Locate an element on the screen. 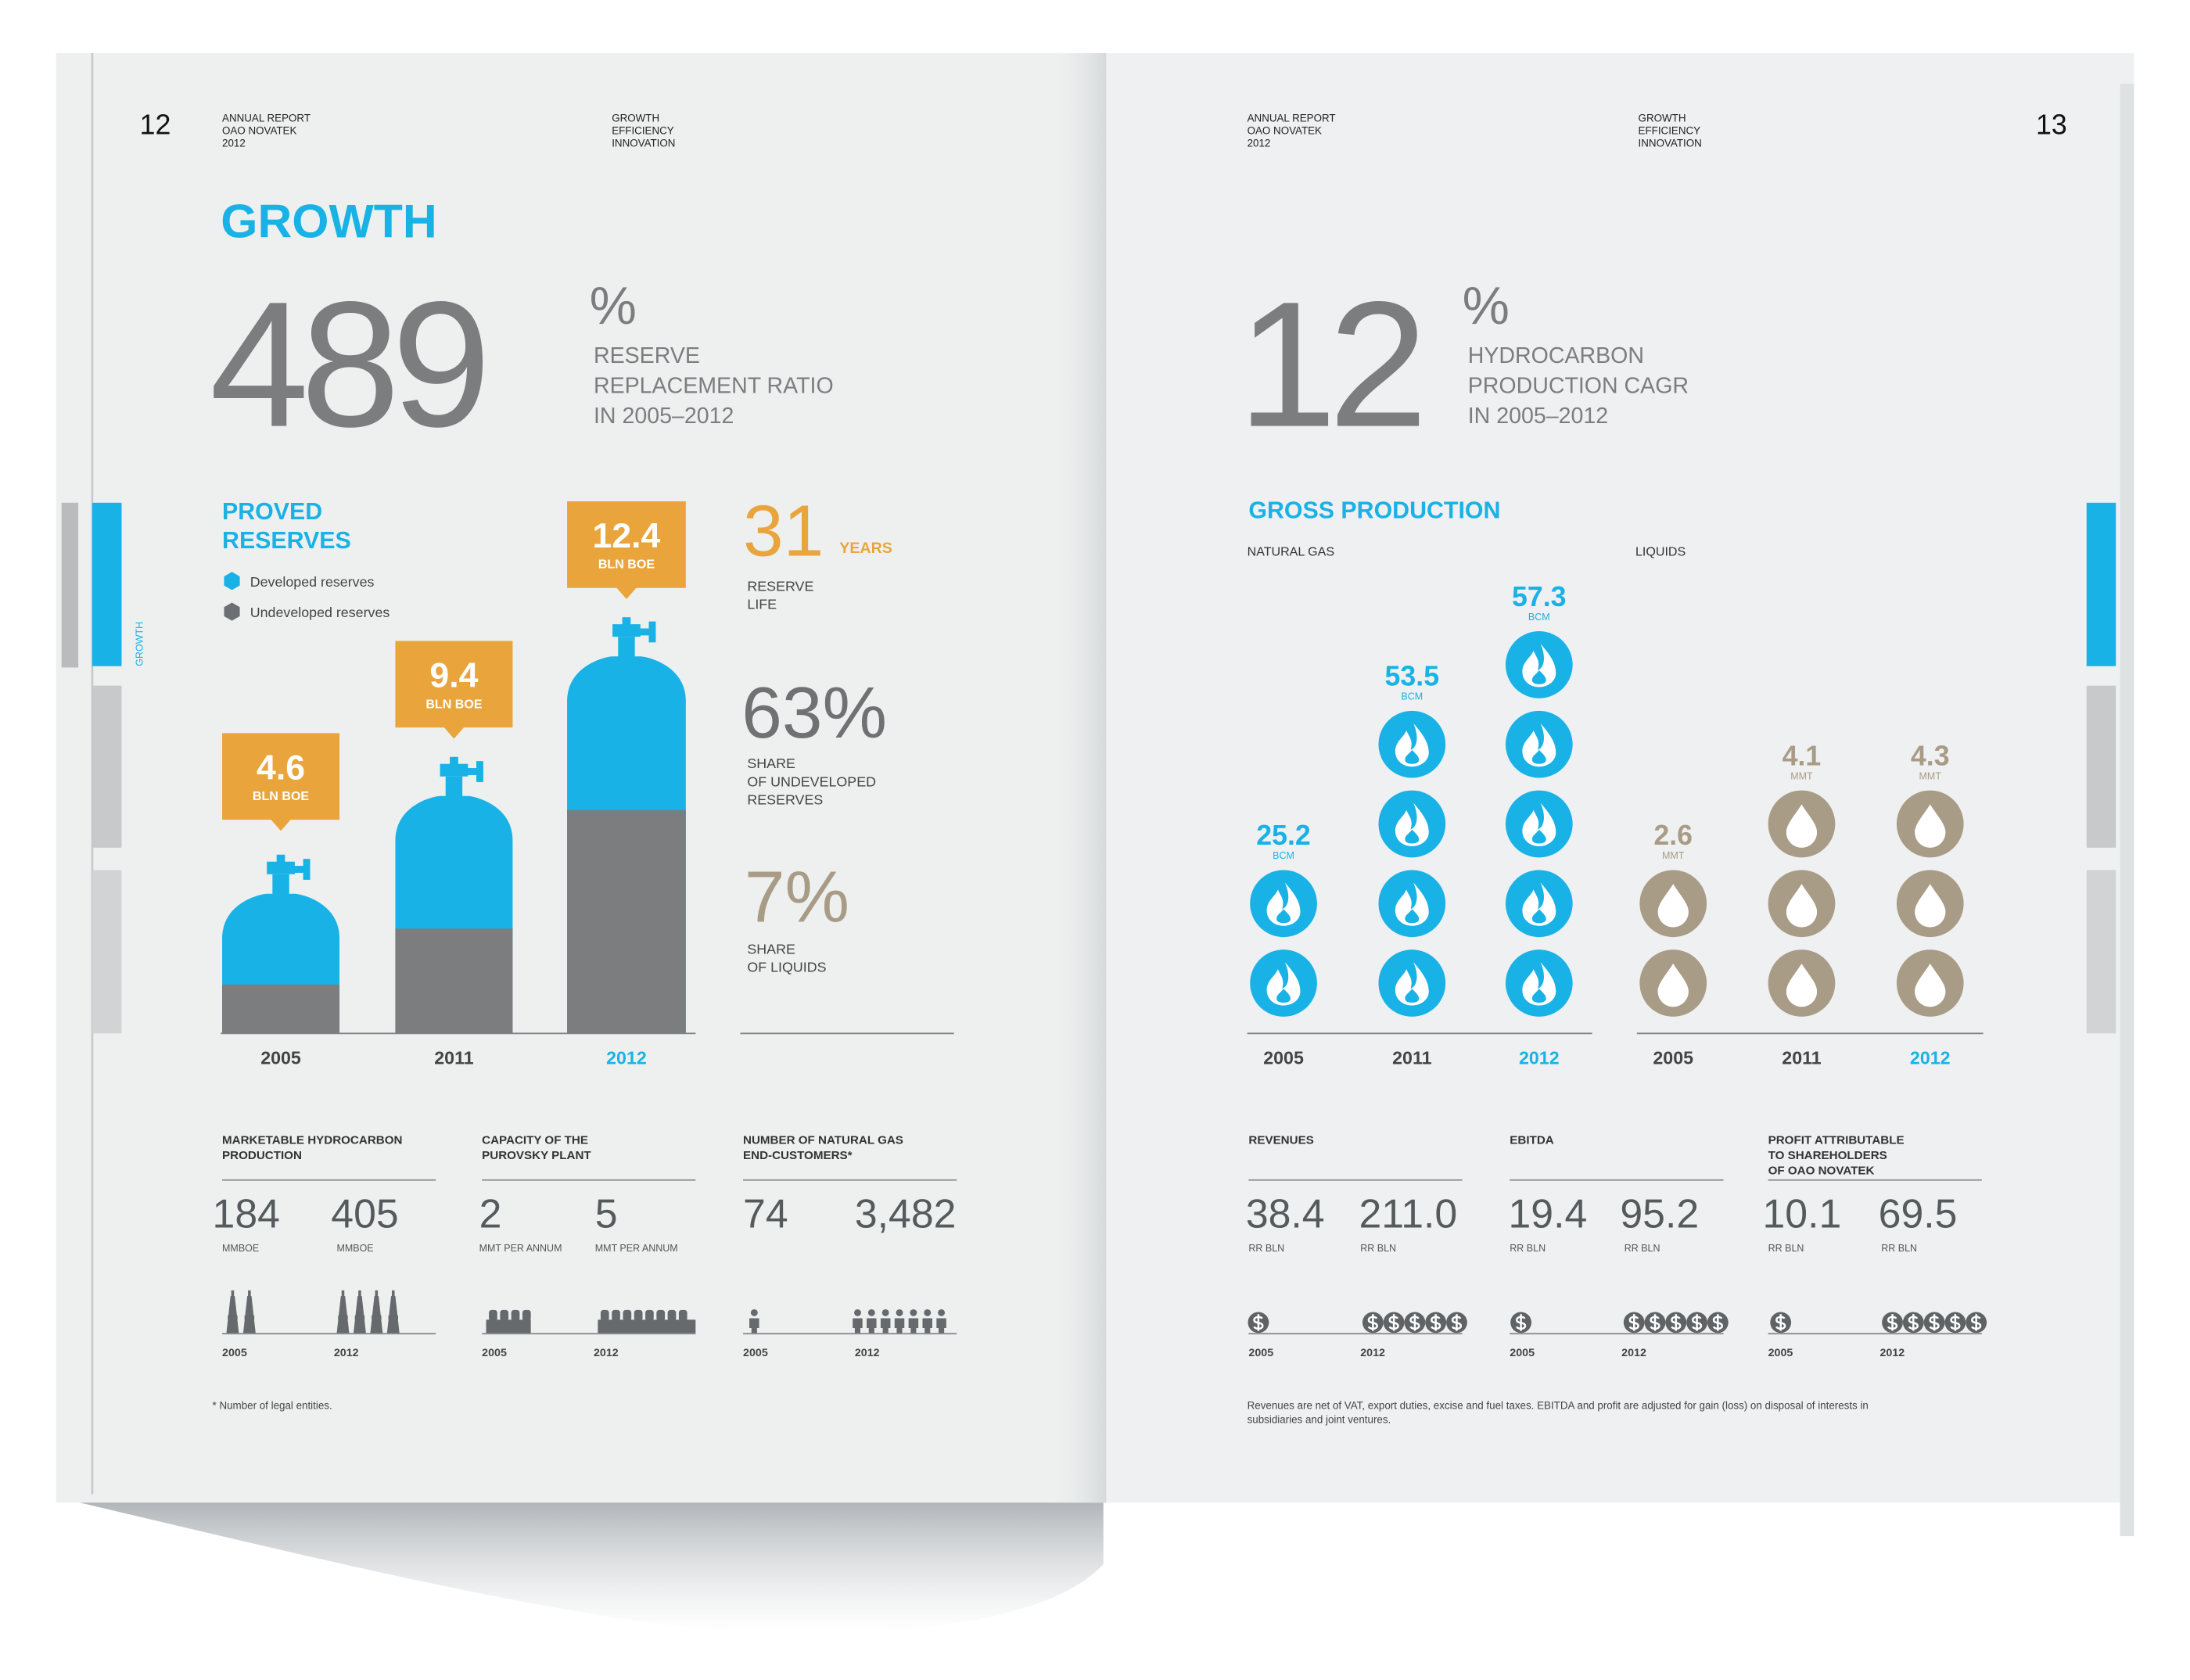 The image size is (2190, 1680). group-label: LIQUIDS is located at coordinates (1660, 552).